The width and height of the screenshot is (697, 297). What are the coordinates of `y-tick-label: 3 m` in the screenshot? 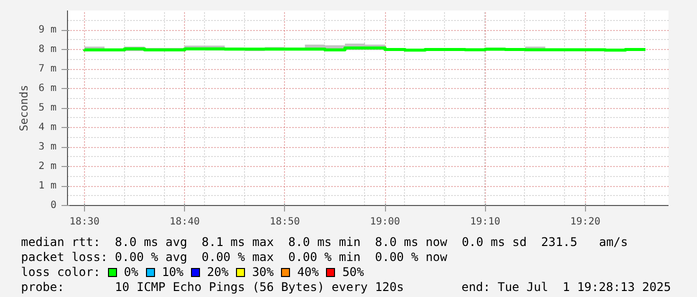 It's located at (47, 147).